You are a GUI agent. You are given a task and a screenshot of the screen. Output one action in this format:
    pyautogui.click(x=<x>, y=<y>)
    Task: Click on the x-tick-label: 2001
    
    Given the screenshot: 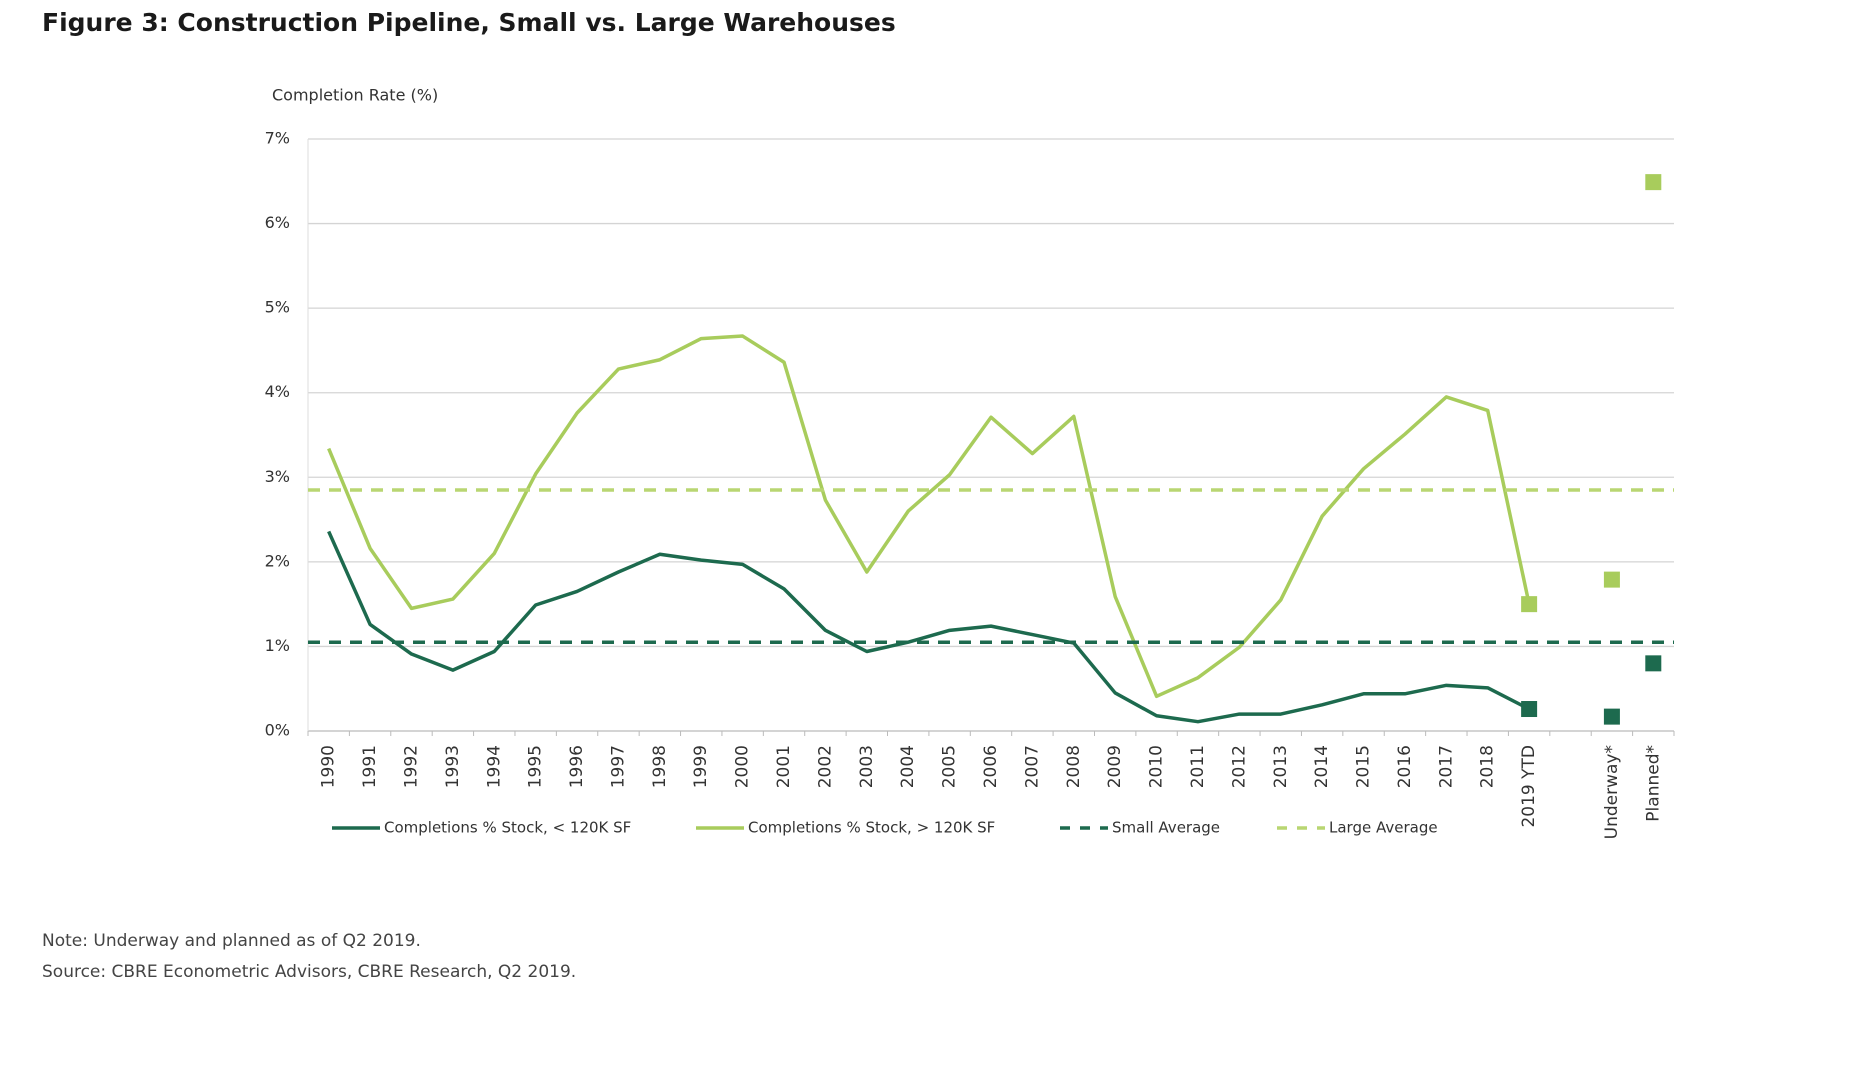 What is the action you would take?
    pyautogui.click(x=784, y=766)
    